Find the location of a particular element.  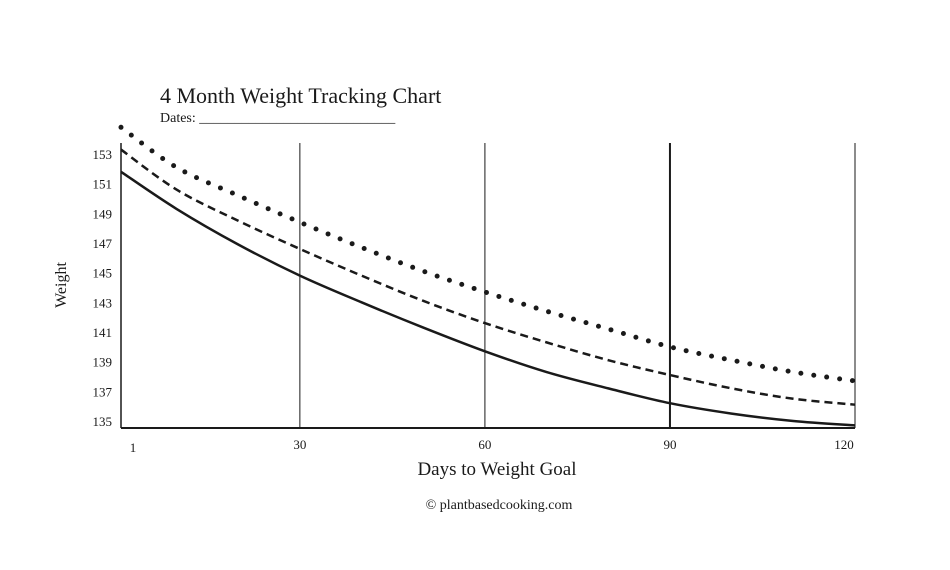

y-tick-label-139: 139 is located at coordinates (103, 362).